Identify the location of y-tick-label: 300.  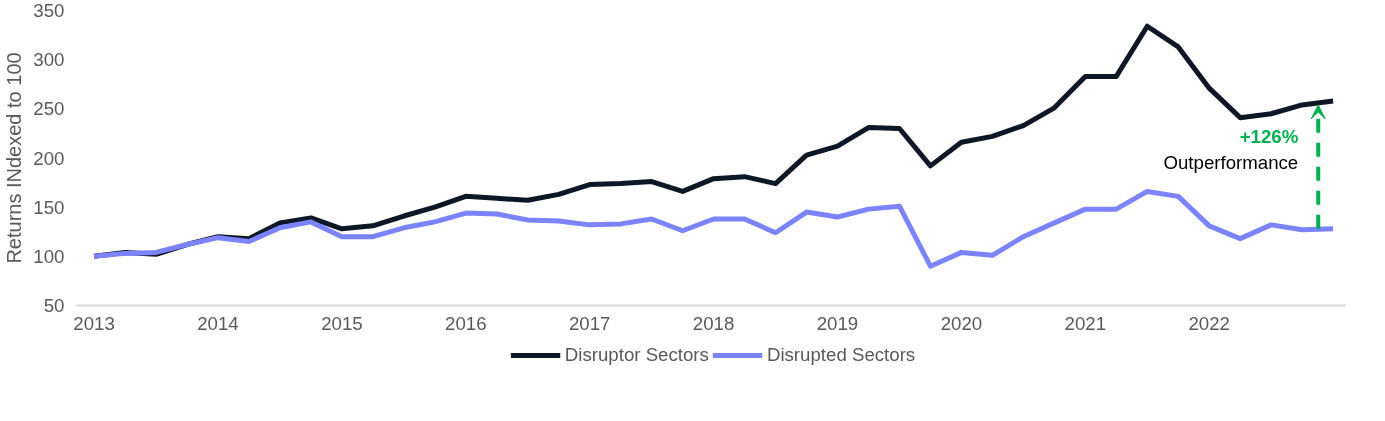
(49, 60).